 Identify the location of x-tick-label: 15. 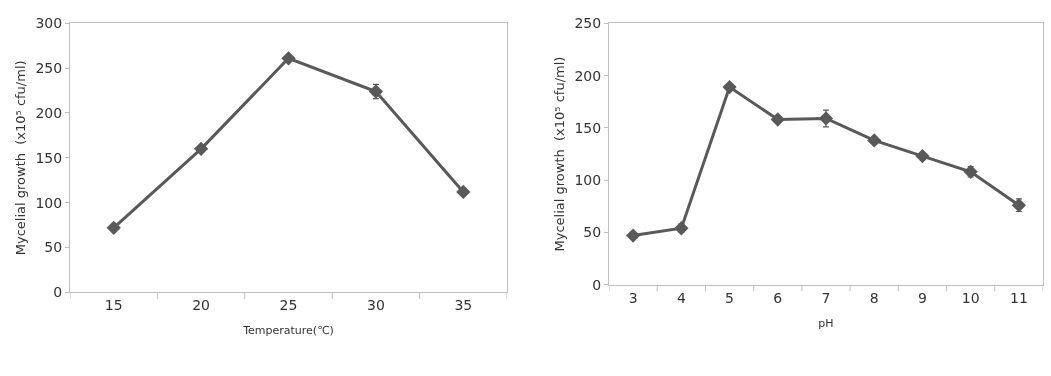
(113, 305).